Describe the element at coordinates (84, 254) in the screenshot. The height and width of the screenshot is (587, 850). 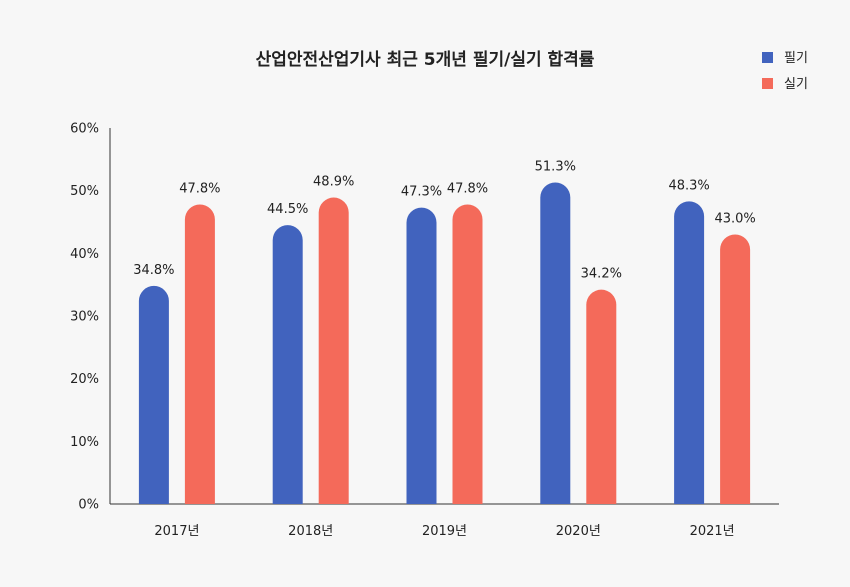
I see `y-tick-label: 40%` at that location.